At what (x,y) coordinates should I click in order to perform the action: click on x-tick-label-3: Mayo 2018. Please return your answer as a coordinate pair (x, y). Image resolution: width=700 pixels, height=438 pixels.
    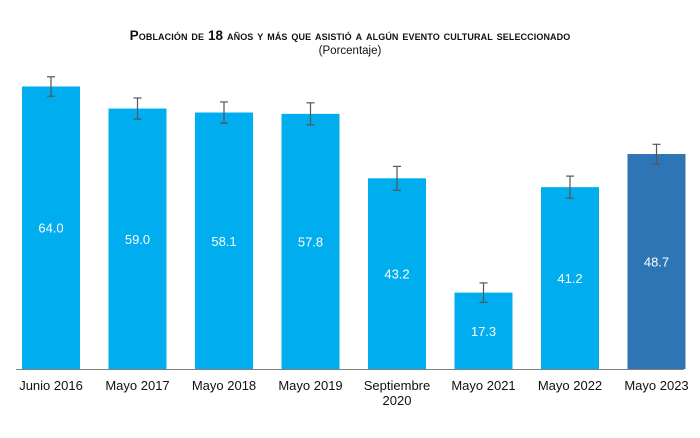
    Looking at the image, I should click on (224, 385).